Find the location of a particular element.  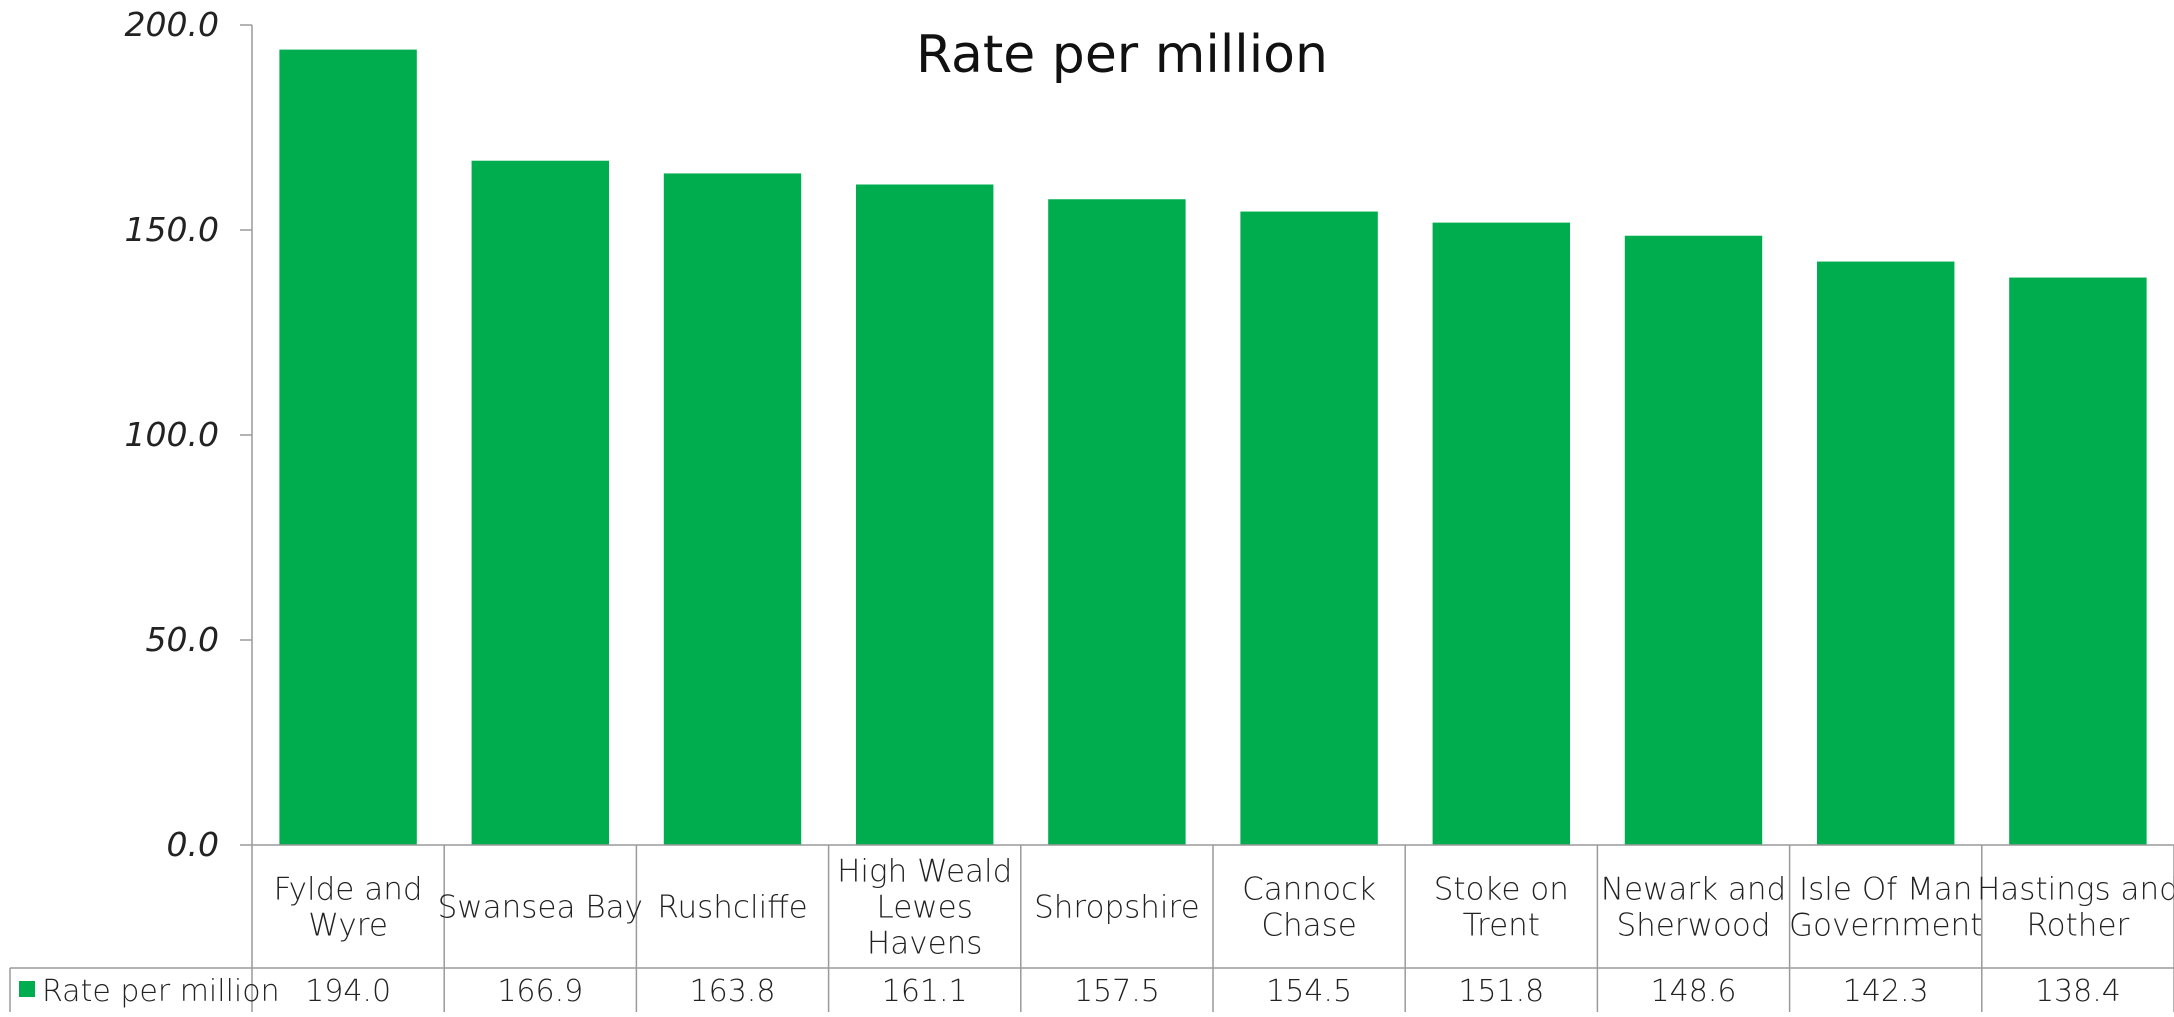

x-tick-label-line: Cannock is located at coordinates (1309, 890).